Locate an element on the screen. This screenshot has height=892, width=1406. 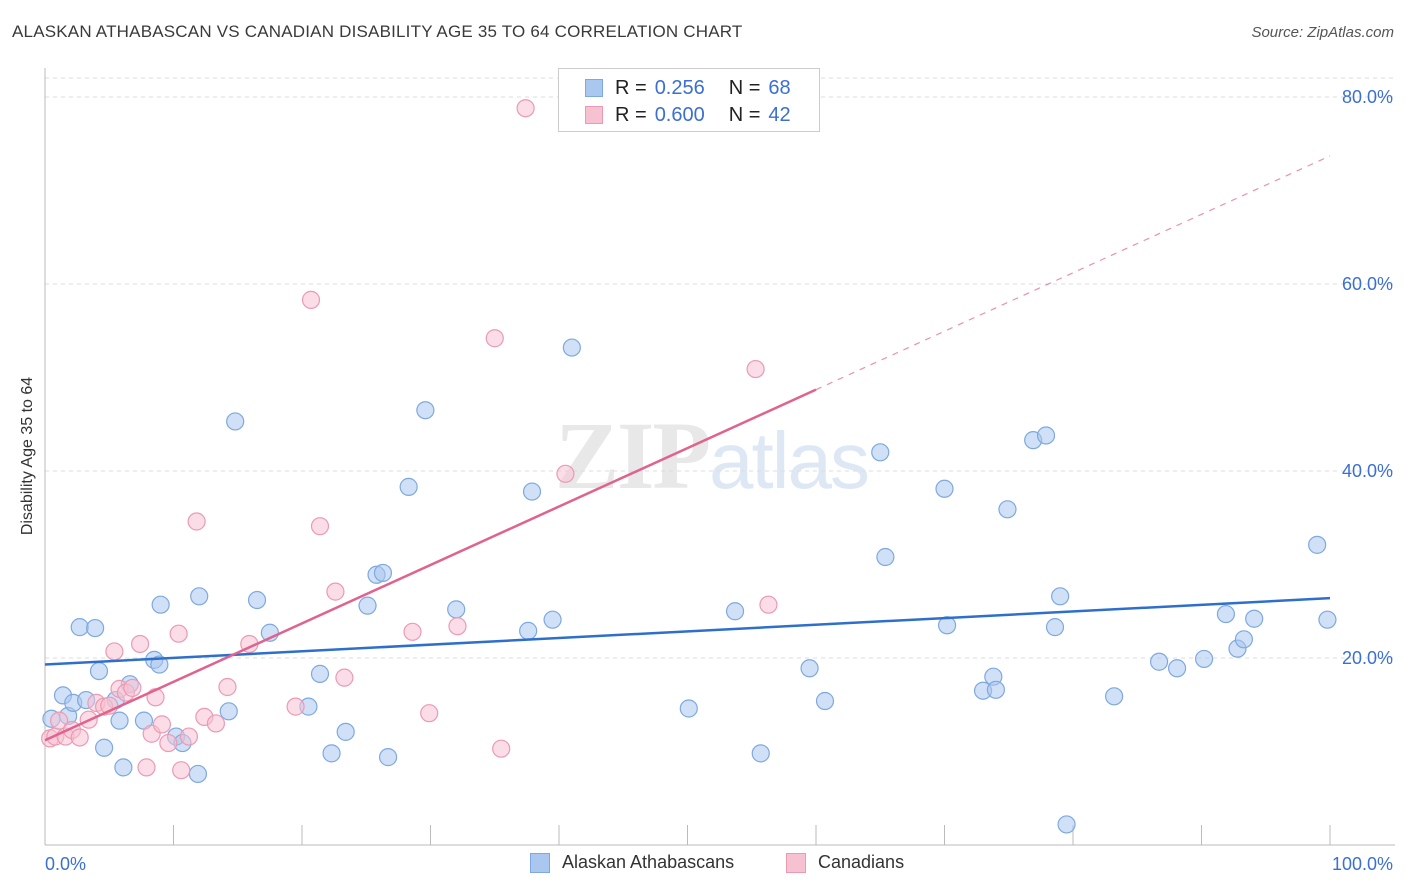
y-axis-label: Disability Age 35 to 64 is located at coordinates (27, 456).